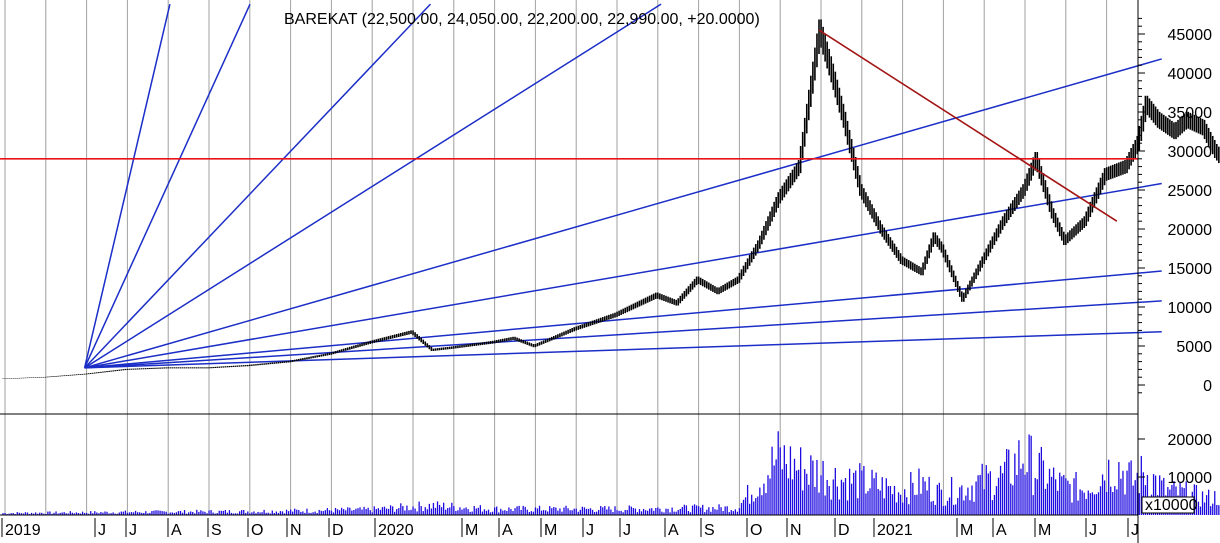 Image resolution: width=1220 pixels, height=543 pixels. Describe the element at coordinates (1190, 230) in the screenshot. I see `price-tick-label: 20000` at that location.